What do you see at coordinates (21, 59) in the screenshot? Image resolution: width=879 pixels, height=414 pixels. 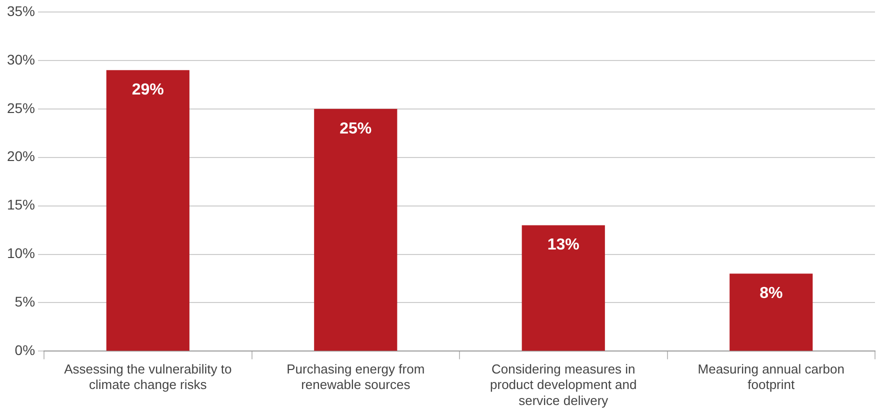 I see `y-tick-label: 30%` at bounding box center [21, 59].